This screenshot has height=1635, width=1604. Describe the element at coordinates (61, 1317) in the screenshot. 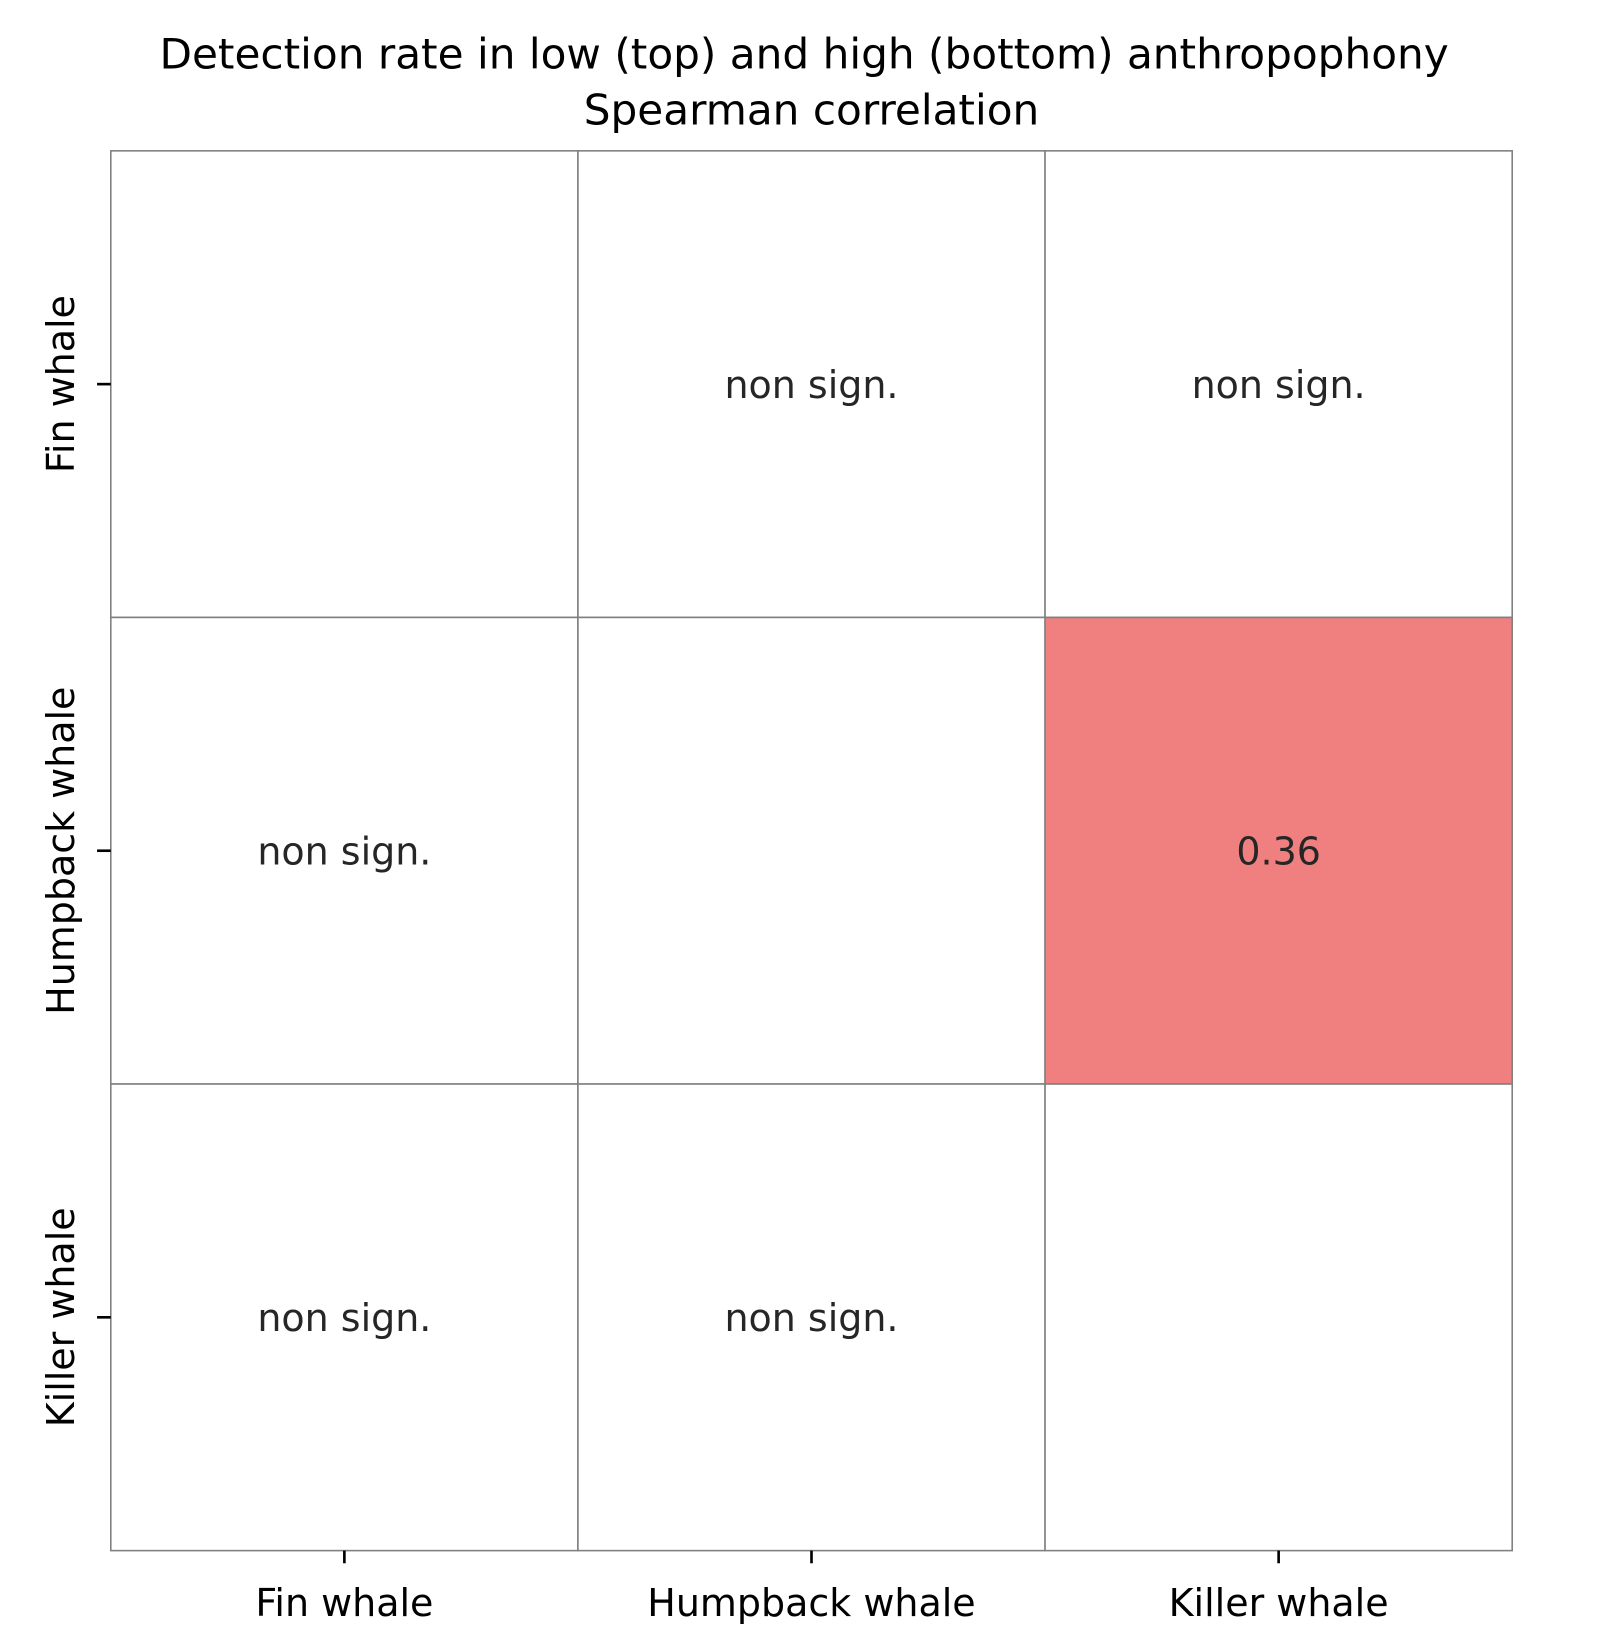

I see `y-tick-label: Killer whale` at that location.